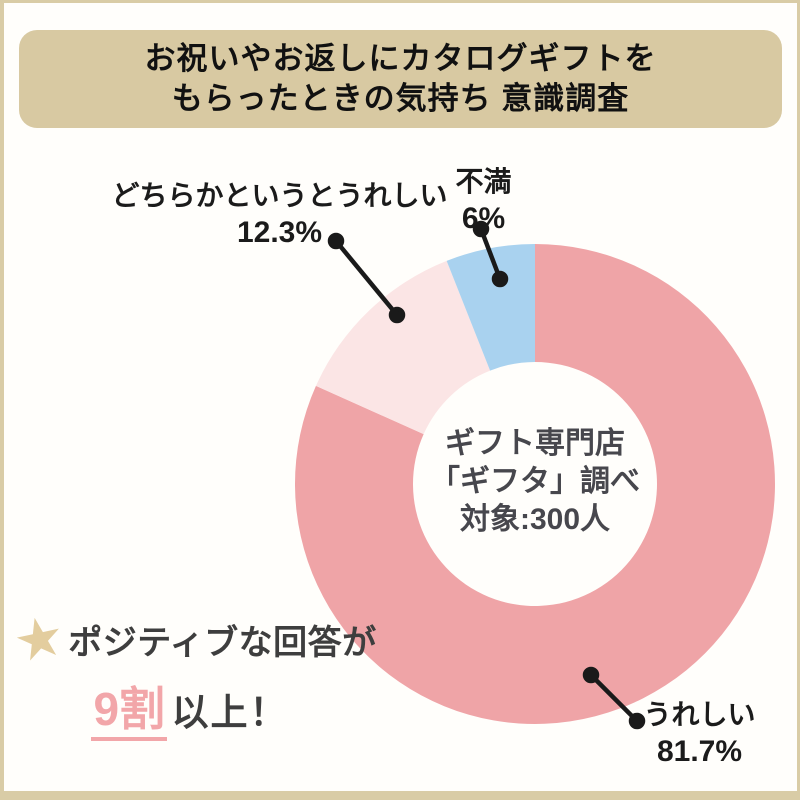 Image resolution: width=800 pixels, height=800 pixels. Describe the element at coordinates (279, 195) in the screenshot. I see `slice-label-text: どちらかというとうれしい` at that location.